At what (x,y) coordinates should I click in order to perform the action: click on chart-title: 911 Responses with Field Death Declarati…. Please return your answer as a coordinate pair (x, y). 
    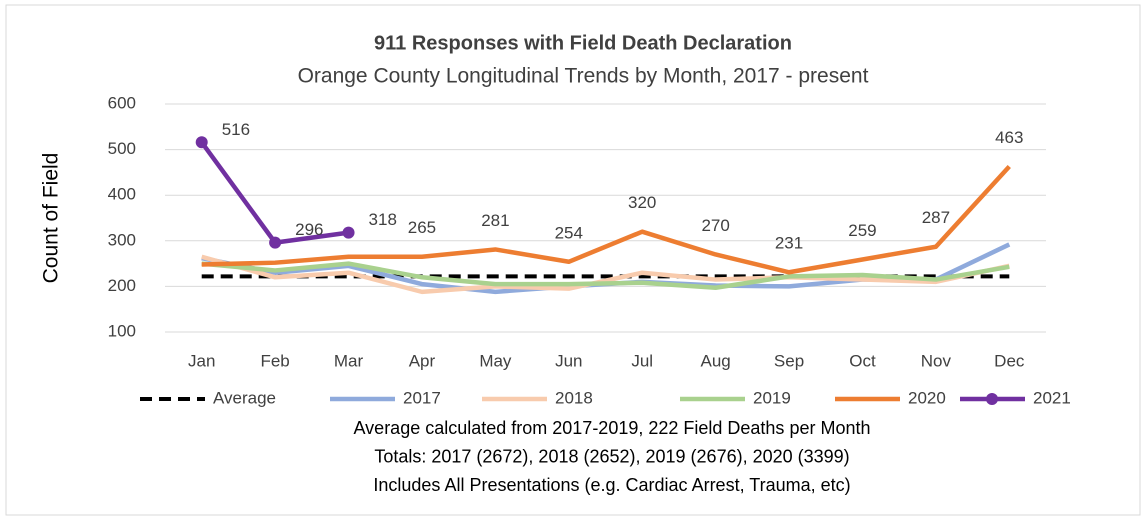
    Looking at the image, I should click on (583, 43).